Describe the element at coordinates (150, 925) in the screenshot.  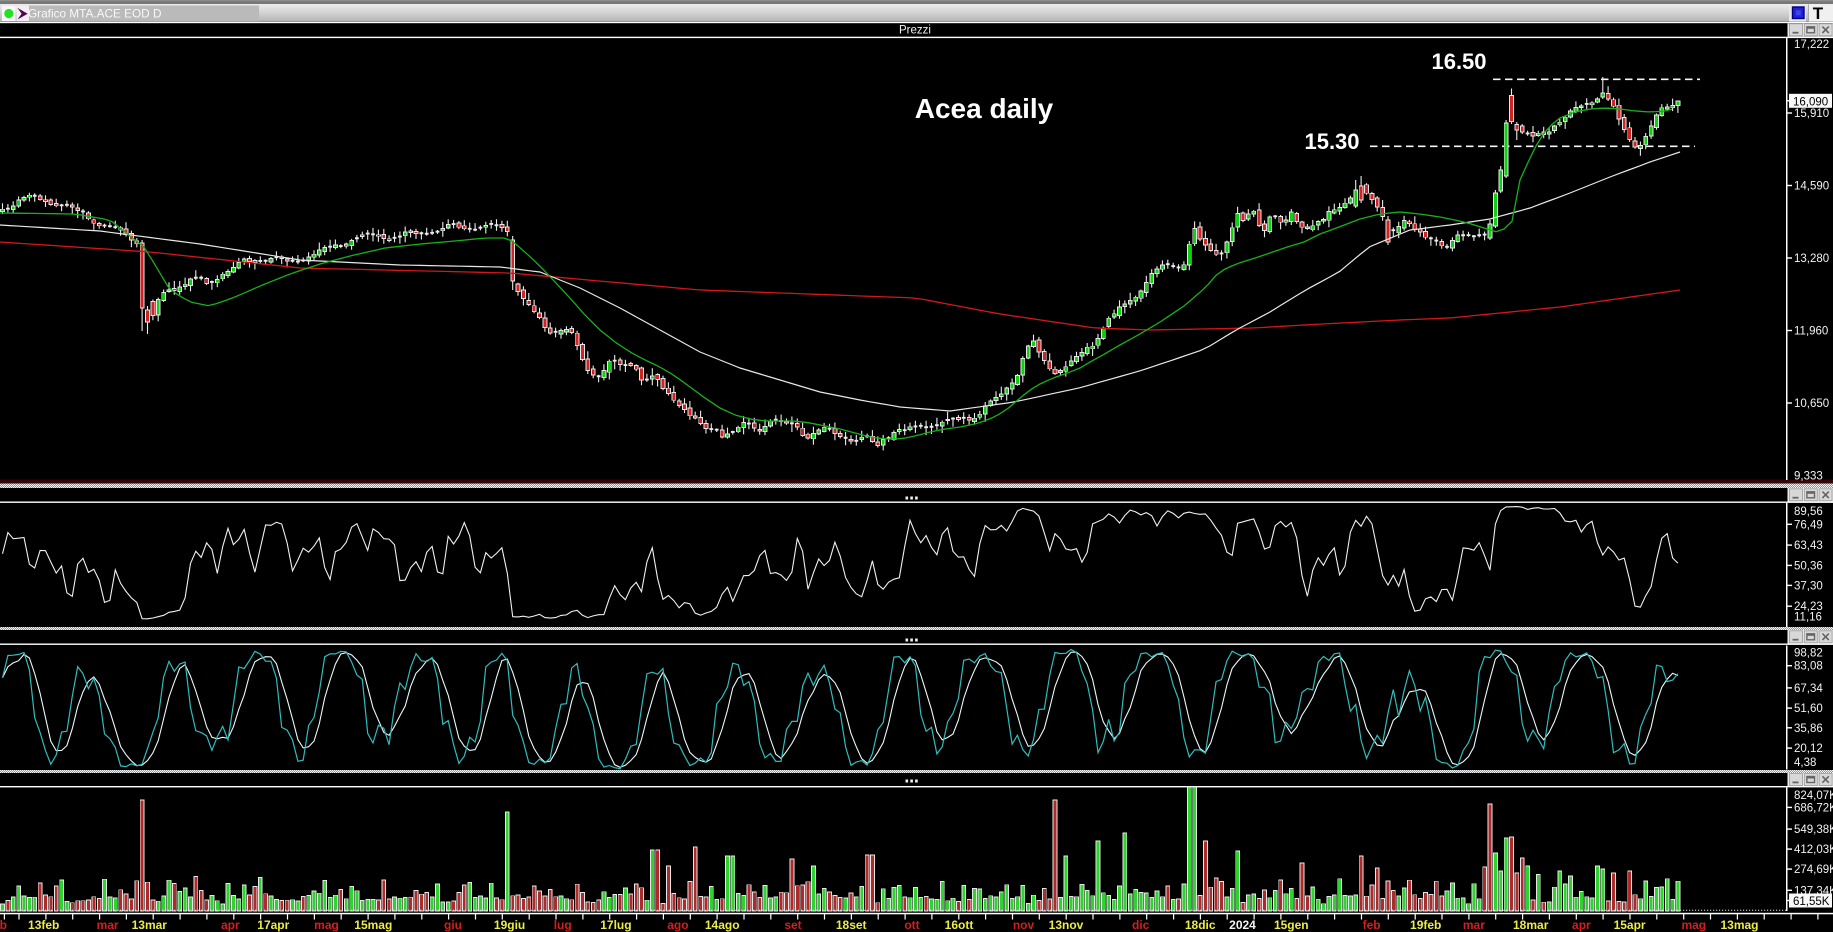
I see `svg-text: 13mar` at that location.